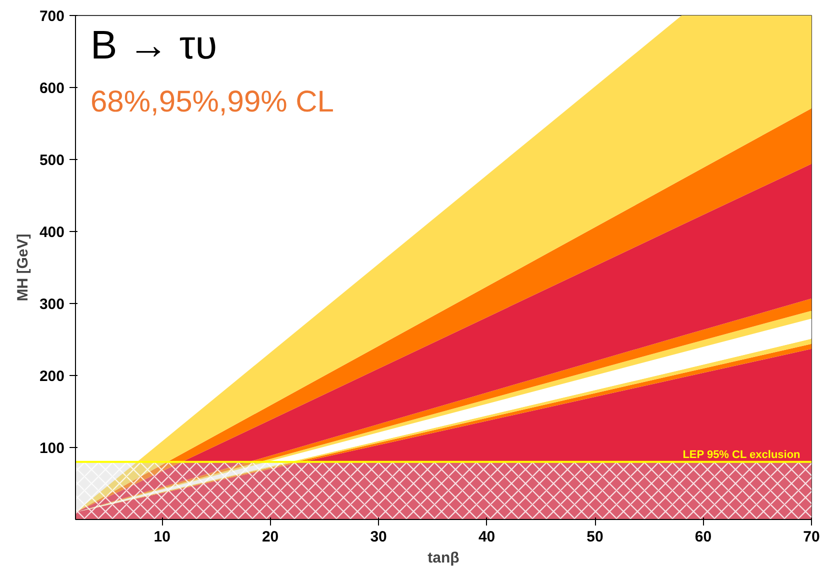  What do you see at coordinates (487, 537) in the screenshot?
I see `x-tick-label: 40` at bounding box center [487, 537].